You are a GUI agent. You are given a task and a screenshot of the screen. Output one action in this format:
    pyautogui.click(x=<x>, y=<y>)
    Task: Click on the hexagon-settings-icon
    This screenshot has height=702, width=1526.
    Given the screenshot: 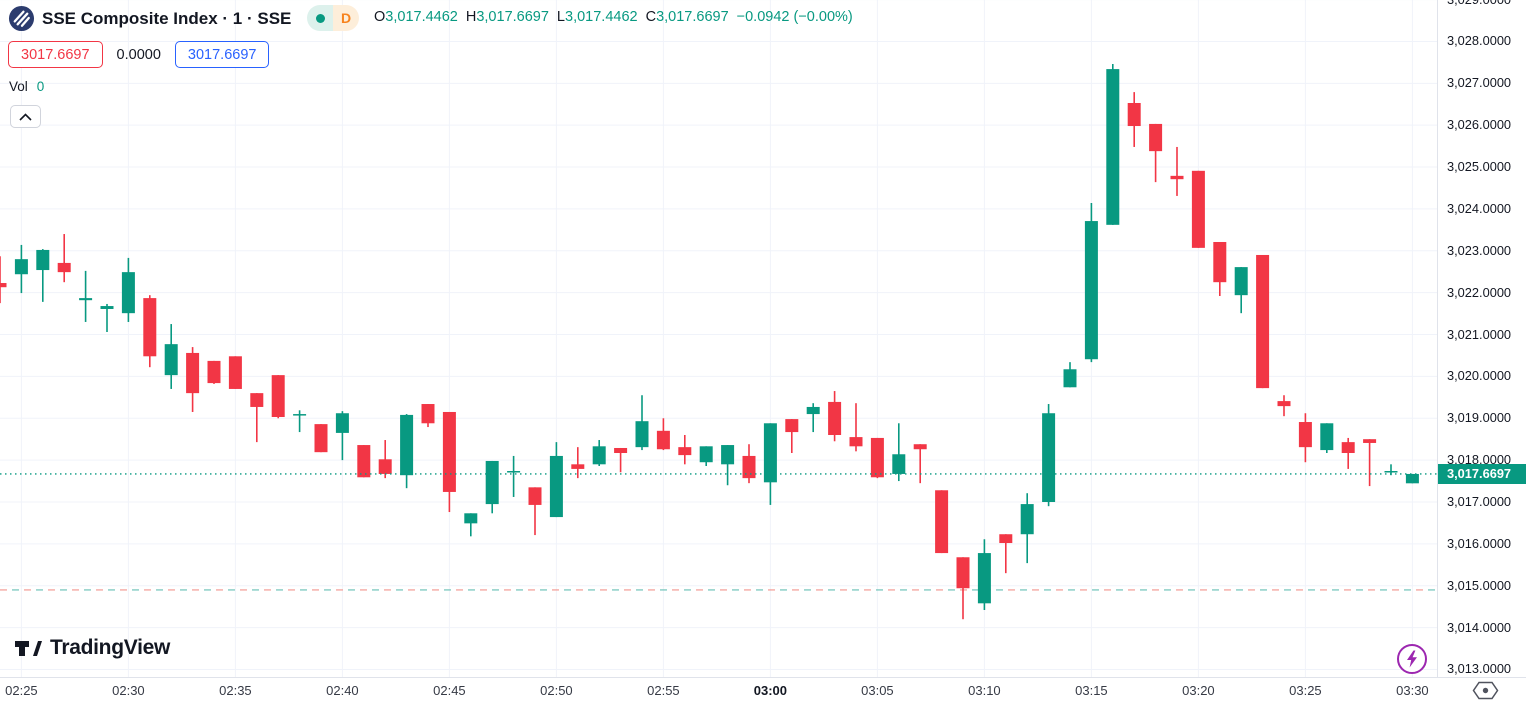 What is the action you would take?
    pyautogui.click(x=1485, y=690)
    